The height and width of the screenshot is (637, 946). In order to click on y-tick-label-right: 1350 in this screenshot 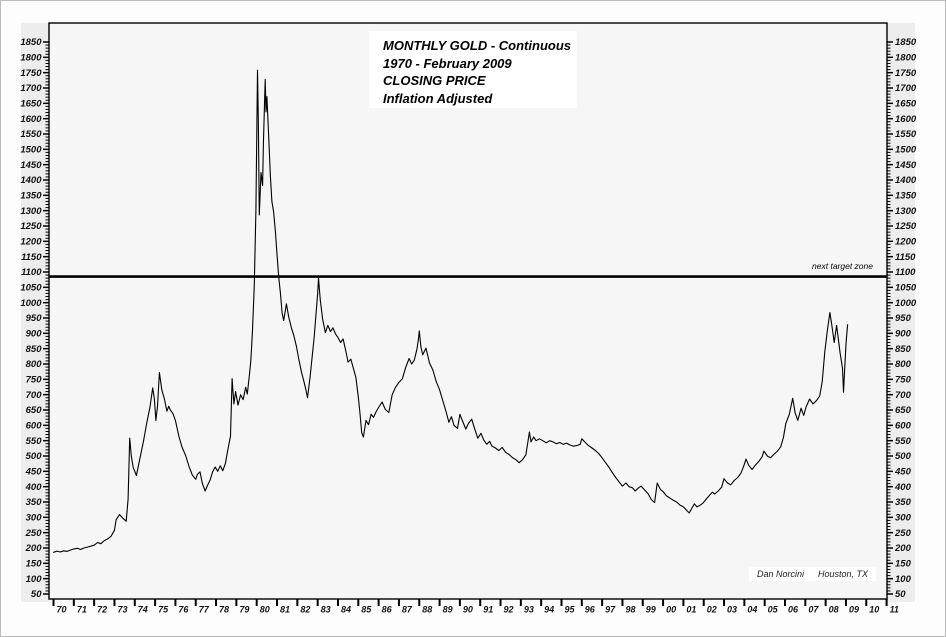, I will do `click(906, 196)`.